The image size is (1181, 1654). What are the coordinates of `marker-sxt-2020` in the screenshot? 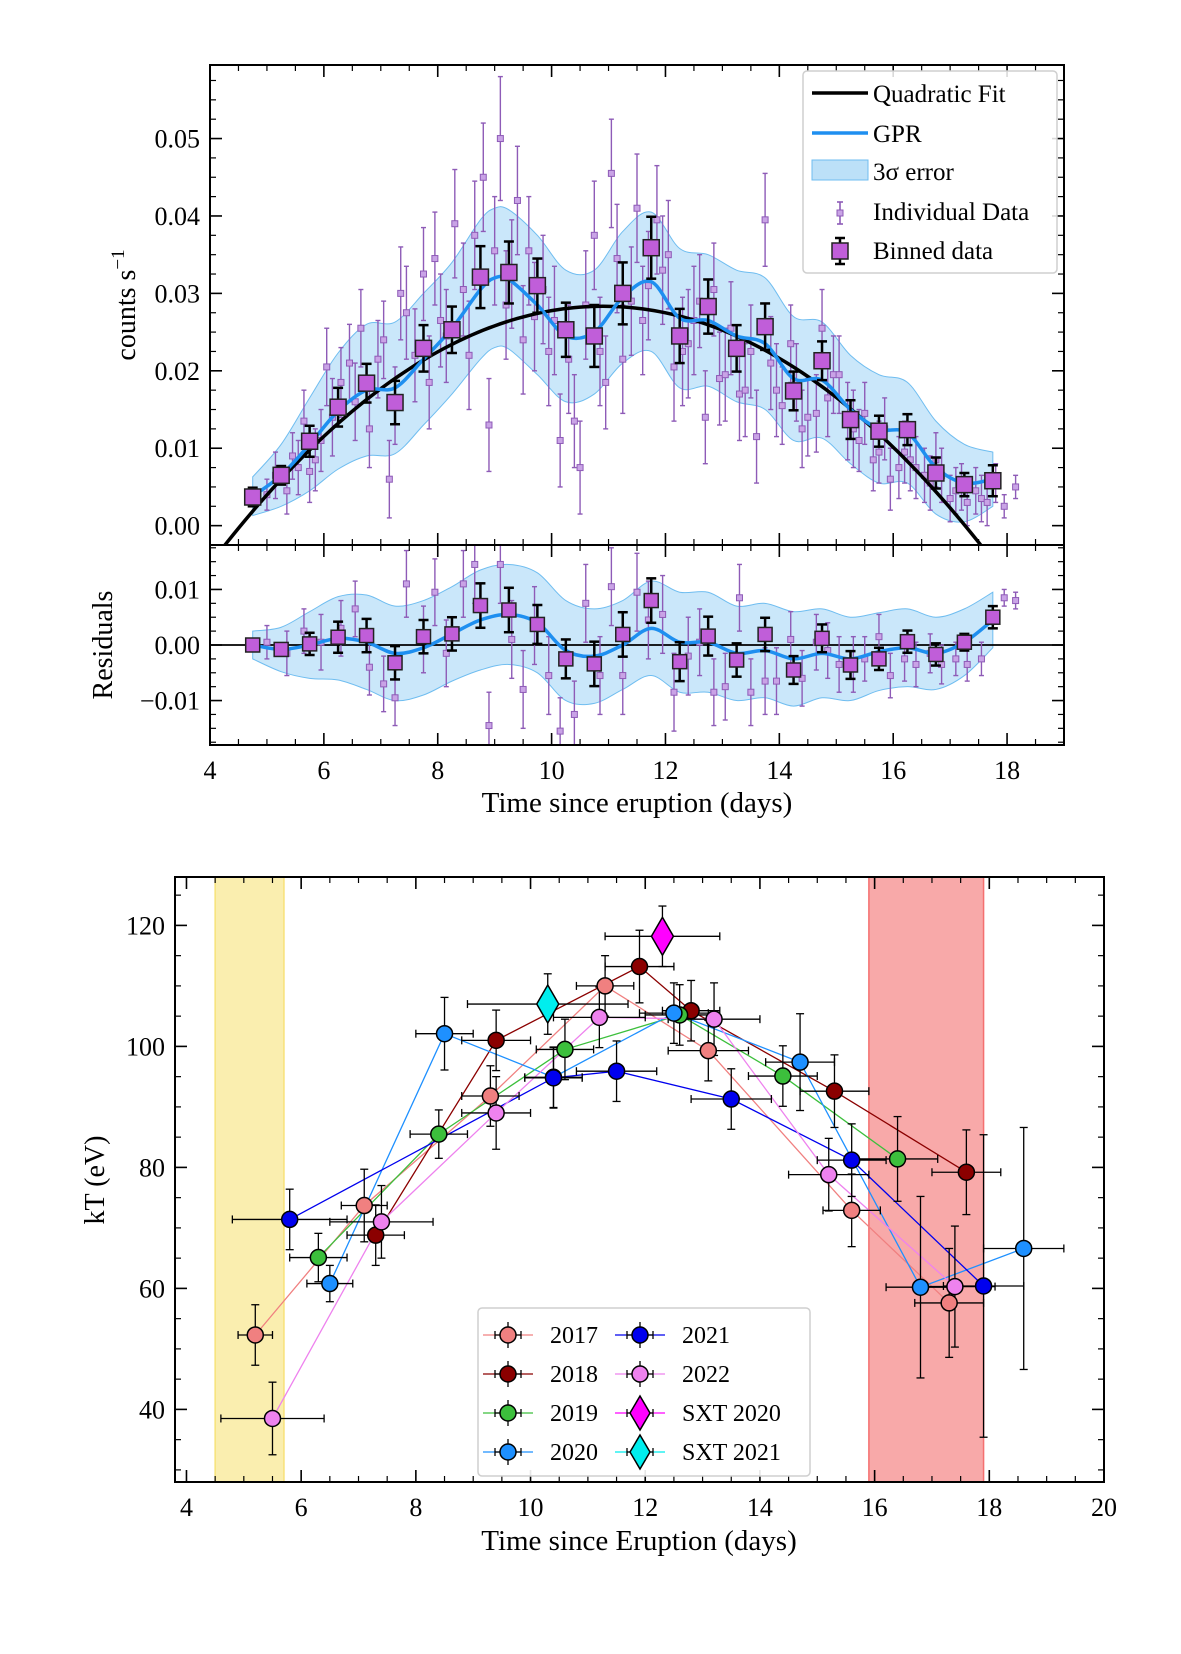 It's located at (662, 936).